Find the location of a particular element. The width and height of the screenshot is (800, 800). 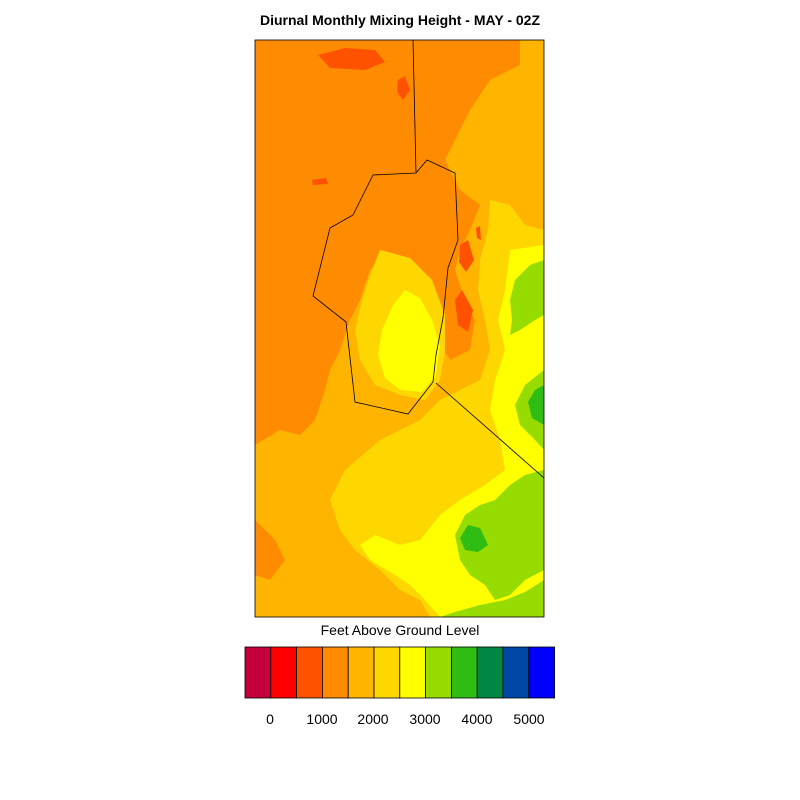

colorbar-tick-label: 5000 is located at coordinates (529, 719).